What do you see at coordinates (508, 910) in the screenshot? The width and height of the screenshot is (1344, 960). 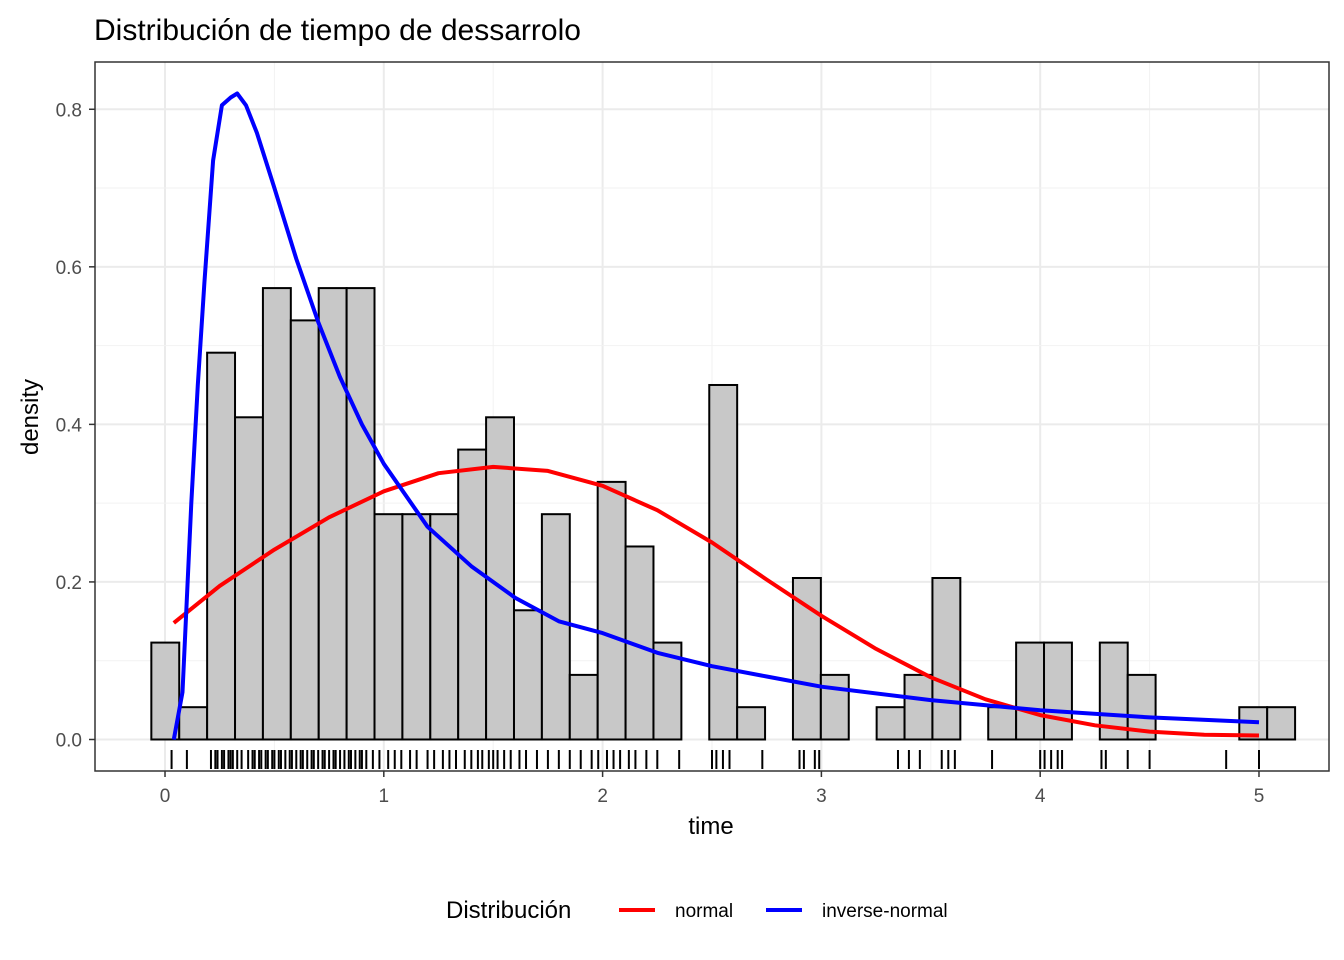 I see `legend-title: Distribución` at bounding box center [508, 910].